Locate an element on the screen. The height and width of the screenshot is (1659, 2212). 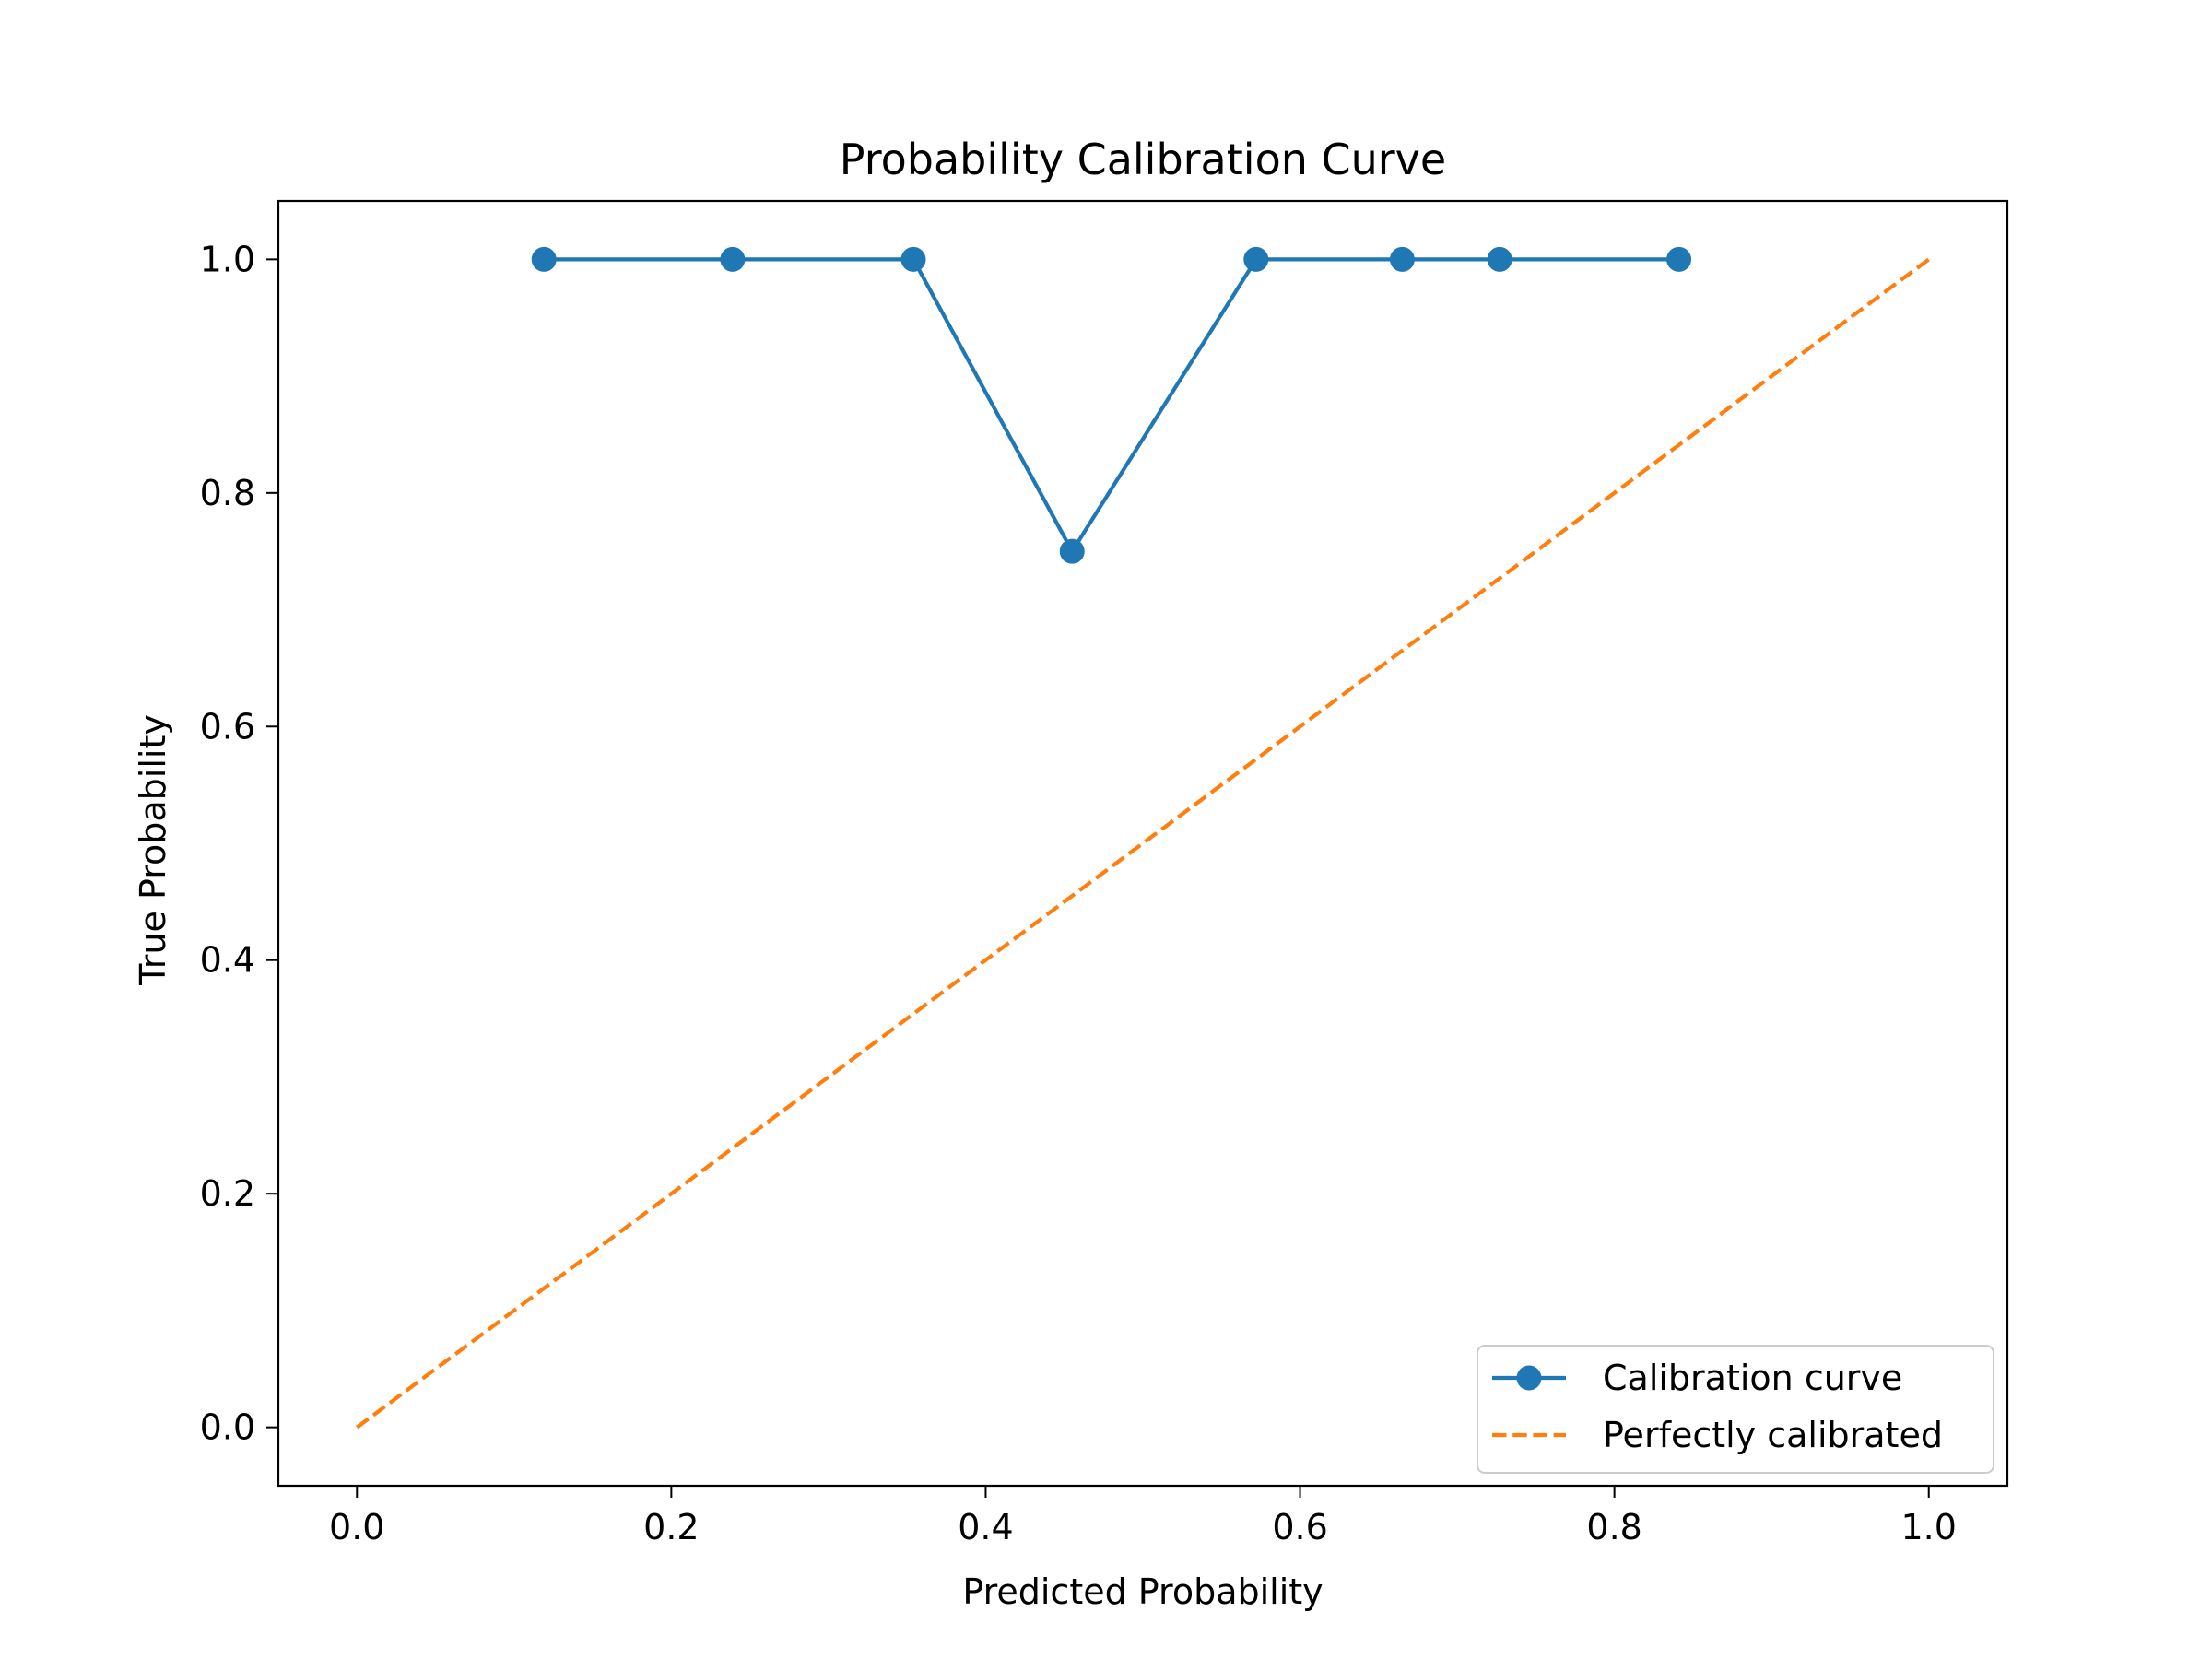
x-tick-label: 0.4 is located at coordinates (985, 1527).